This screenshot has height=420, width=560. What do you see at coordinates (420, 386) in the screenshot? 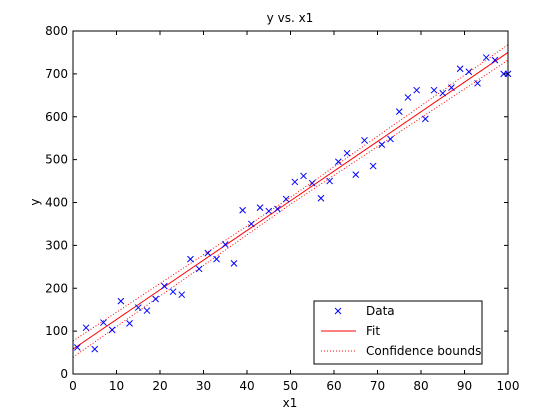
I see `x-tick-label: 80` at bounding box center [420, 386].